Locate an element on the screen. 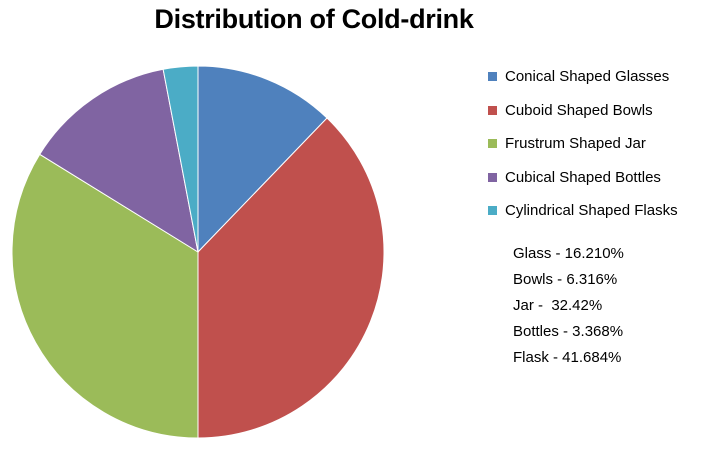  note-flask: Flask - 41.684% is located at coordinates (567, 357).